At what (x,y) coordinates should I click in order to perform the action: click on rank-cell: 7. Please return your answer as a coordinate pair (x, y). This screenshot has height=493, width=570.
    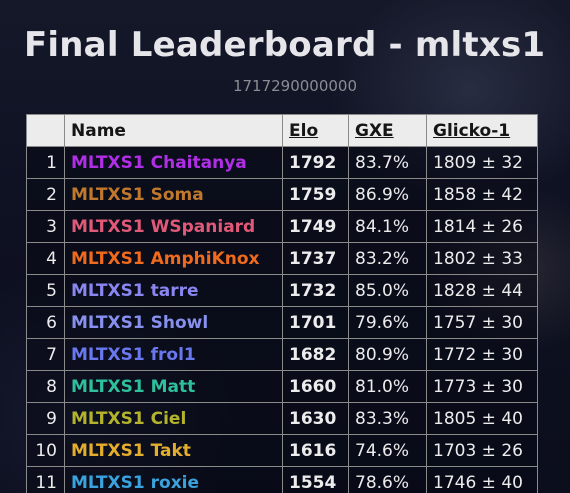
    Looking at the image, I should click on (45, 354).